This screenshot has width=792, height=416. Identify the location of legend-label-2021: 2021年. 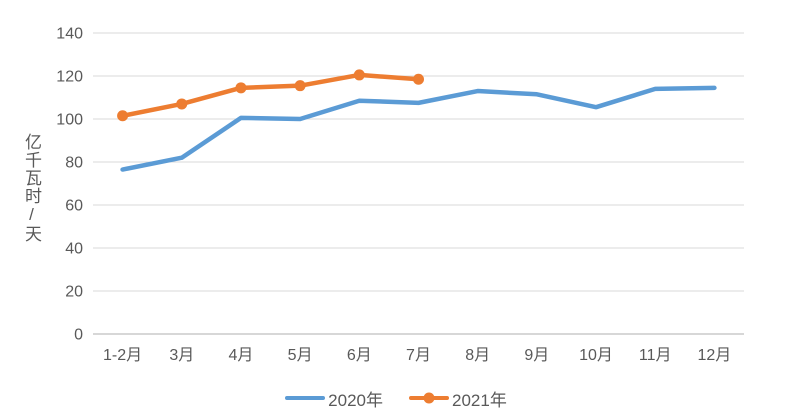
(479, 400).